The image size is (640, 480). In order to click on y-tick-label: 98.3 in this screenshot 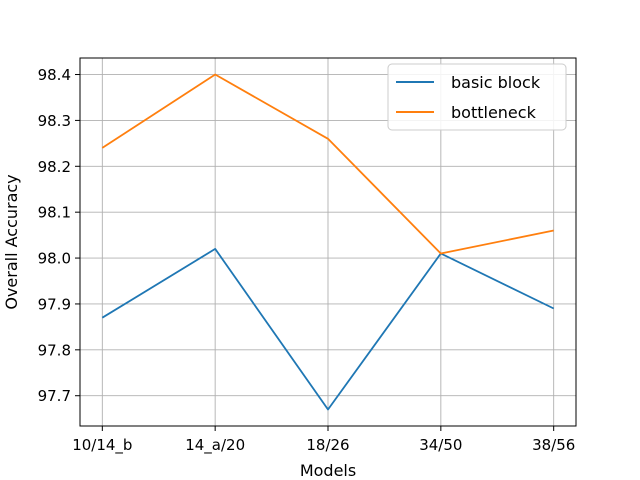, I will do `click(54, 121)`.